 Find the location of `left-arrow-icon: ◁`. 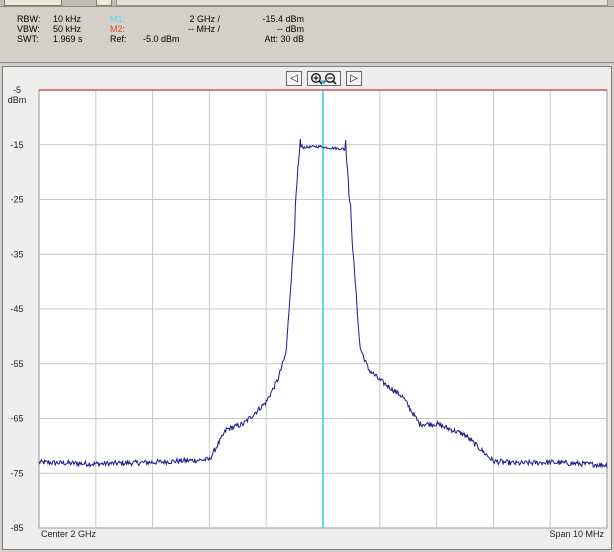

left-arrow-icon: ◁ is located at coordinates (294, 78).